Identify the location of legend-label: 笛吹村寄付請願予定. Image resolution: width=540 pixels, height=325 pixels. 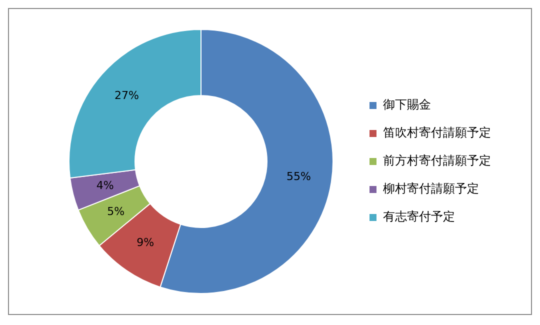
(437, 133).